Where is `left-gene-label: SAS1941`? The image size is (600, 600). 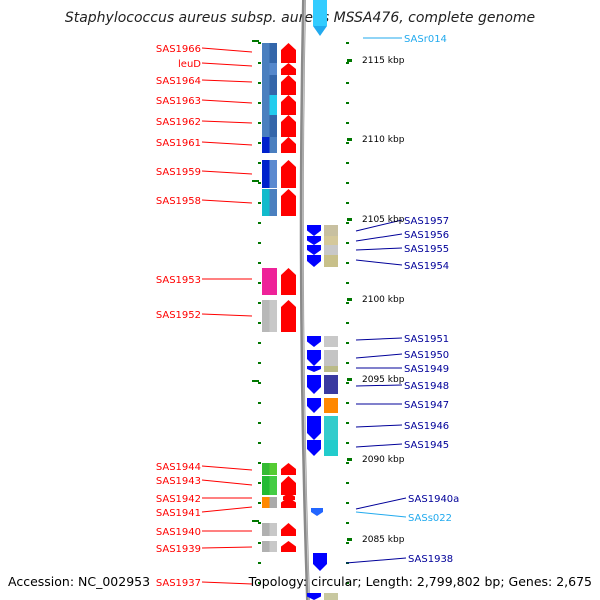 left-gene-label: SAS1941 is located at coordinates (178, 513).